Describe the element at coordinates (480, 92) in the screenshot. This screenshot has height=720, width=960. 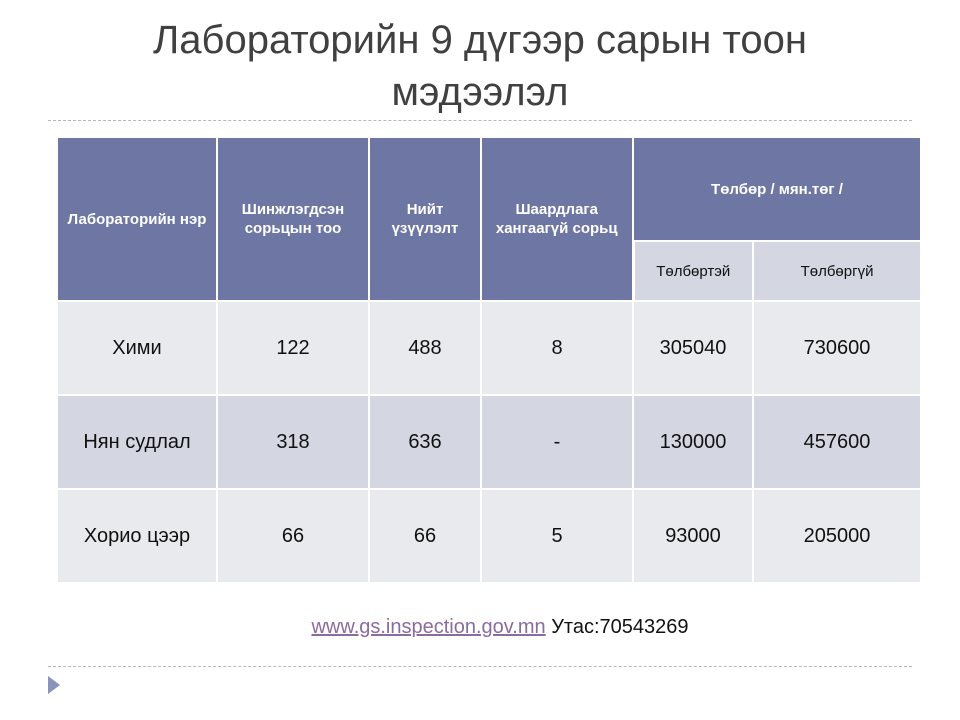
I see `title-line-2: мэдээлэл` at that location.